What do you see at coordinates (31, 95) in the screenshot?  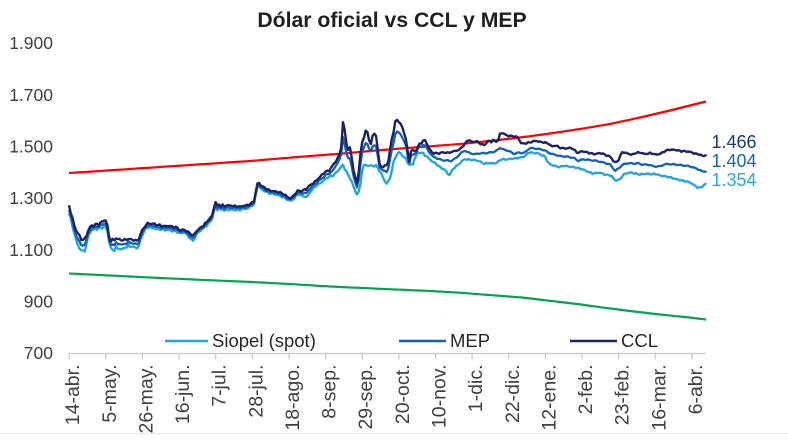 I see `svg-text: 1.700` at bounding box center [31, 95].